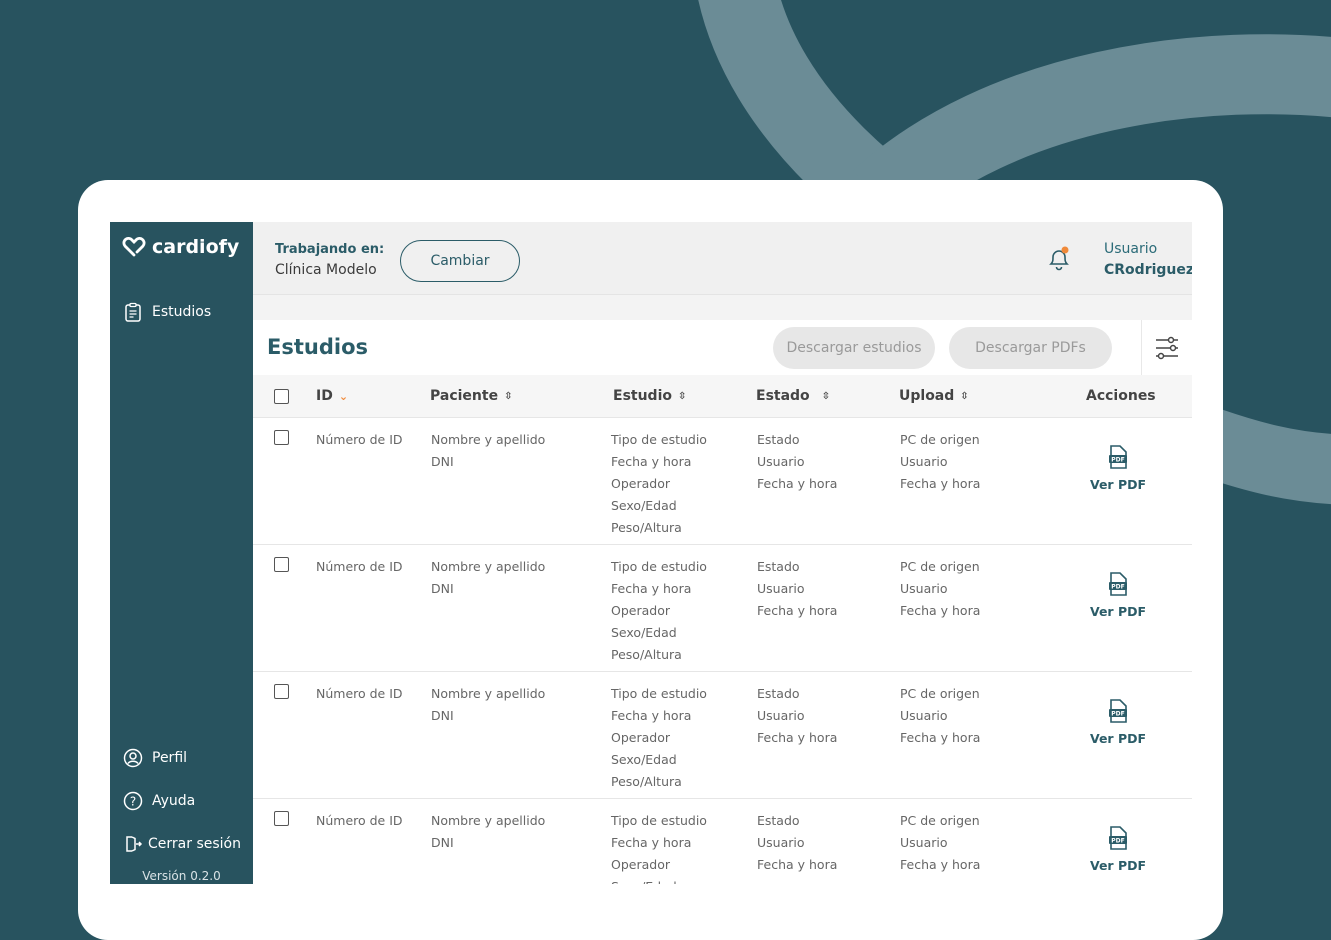 The height and width of the screenshot is (940, 1331). I want to click on column-label: Upload, so click(927, 396).